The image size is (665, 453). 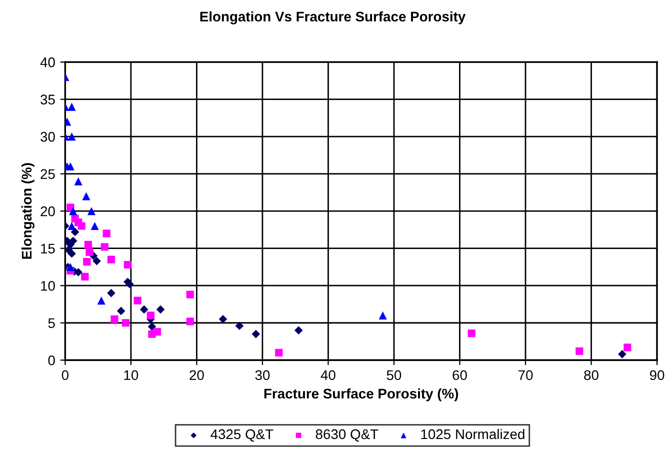 What do you see at coordinates (48, 249) in the screenshot?
I see `y-tick-label: 15` at bounding box center [48, 249].